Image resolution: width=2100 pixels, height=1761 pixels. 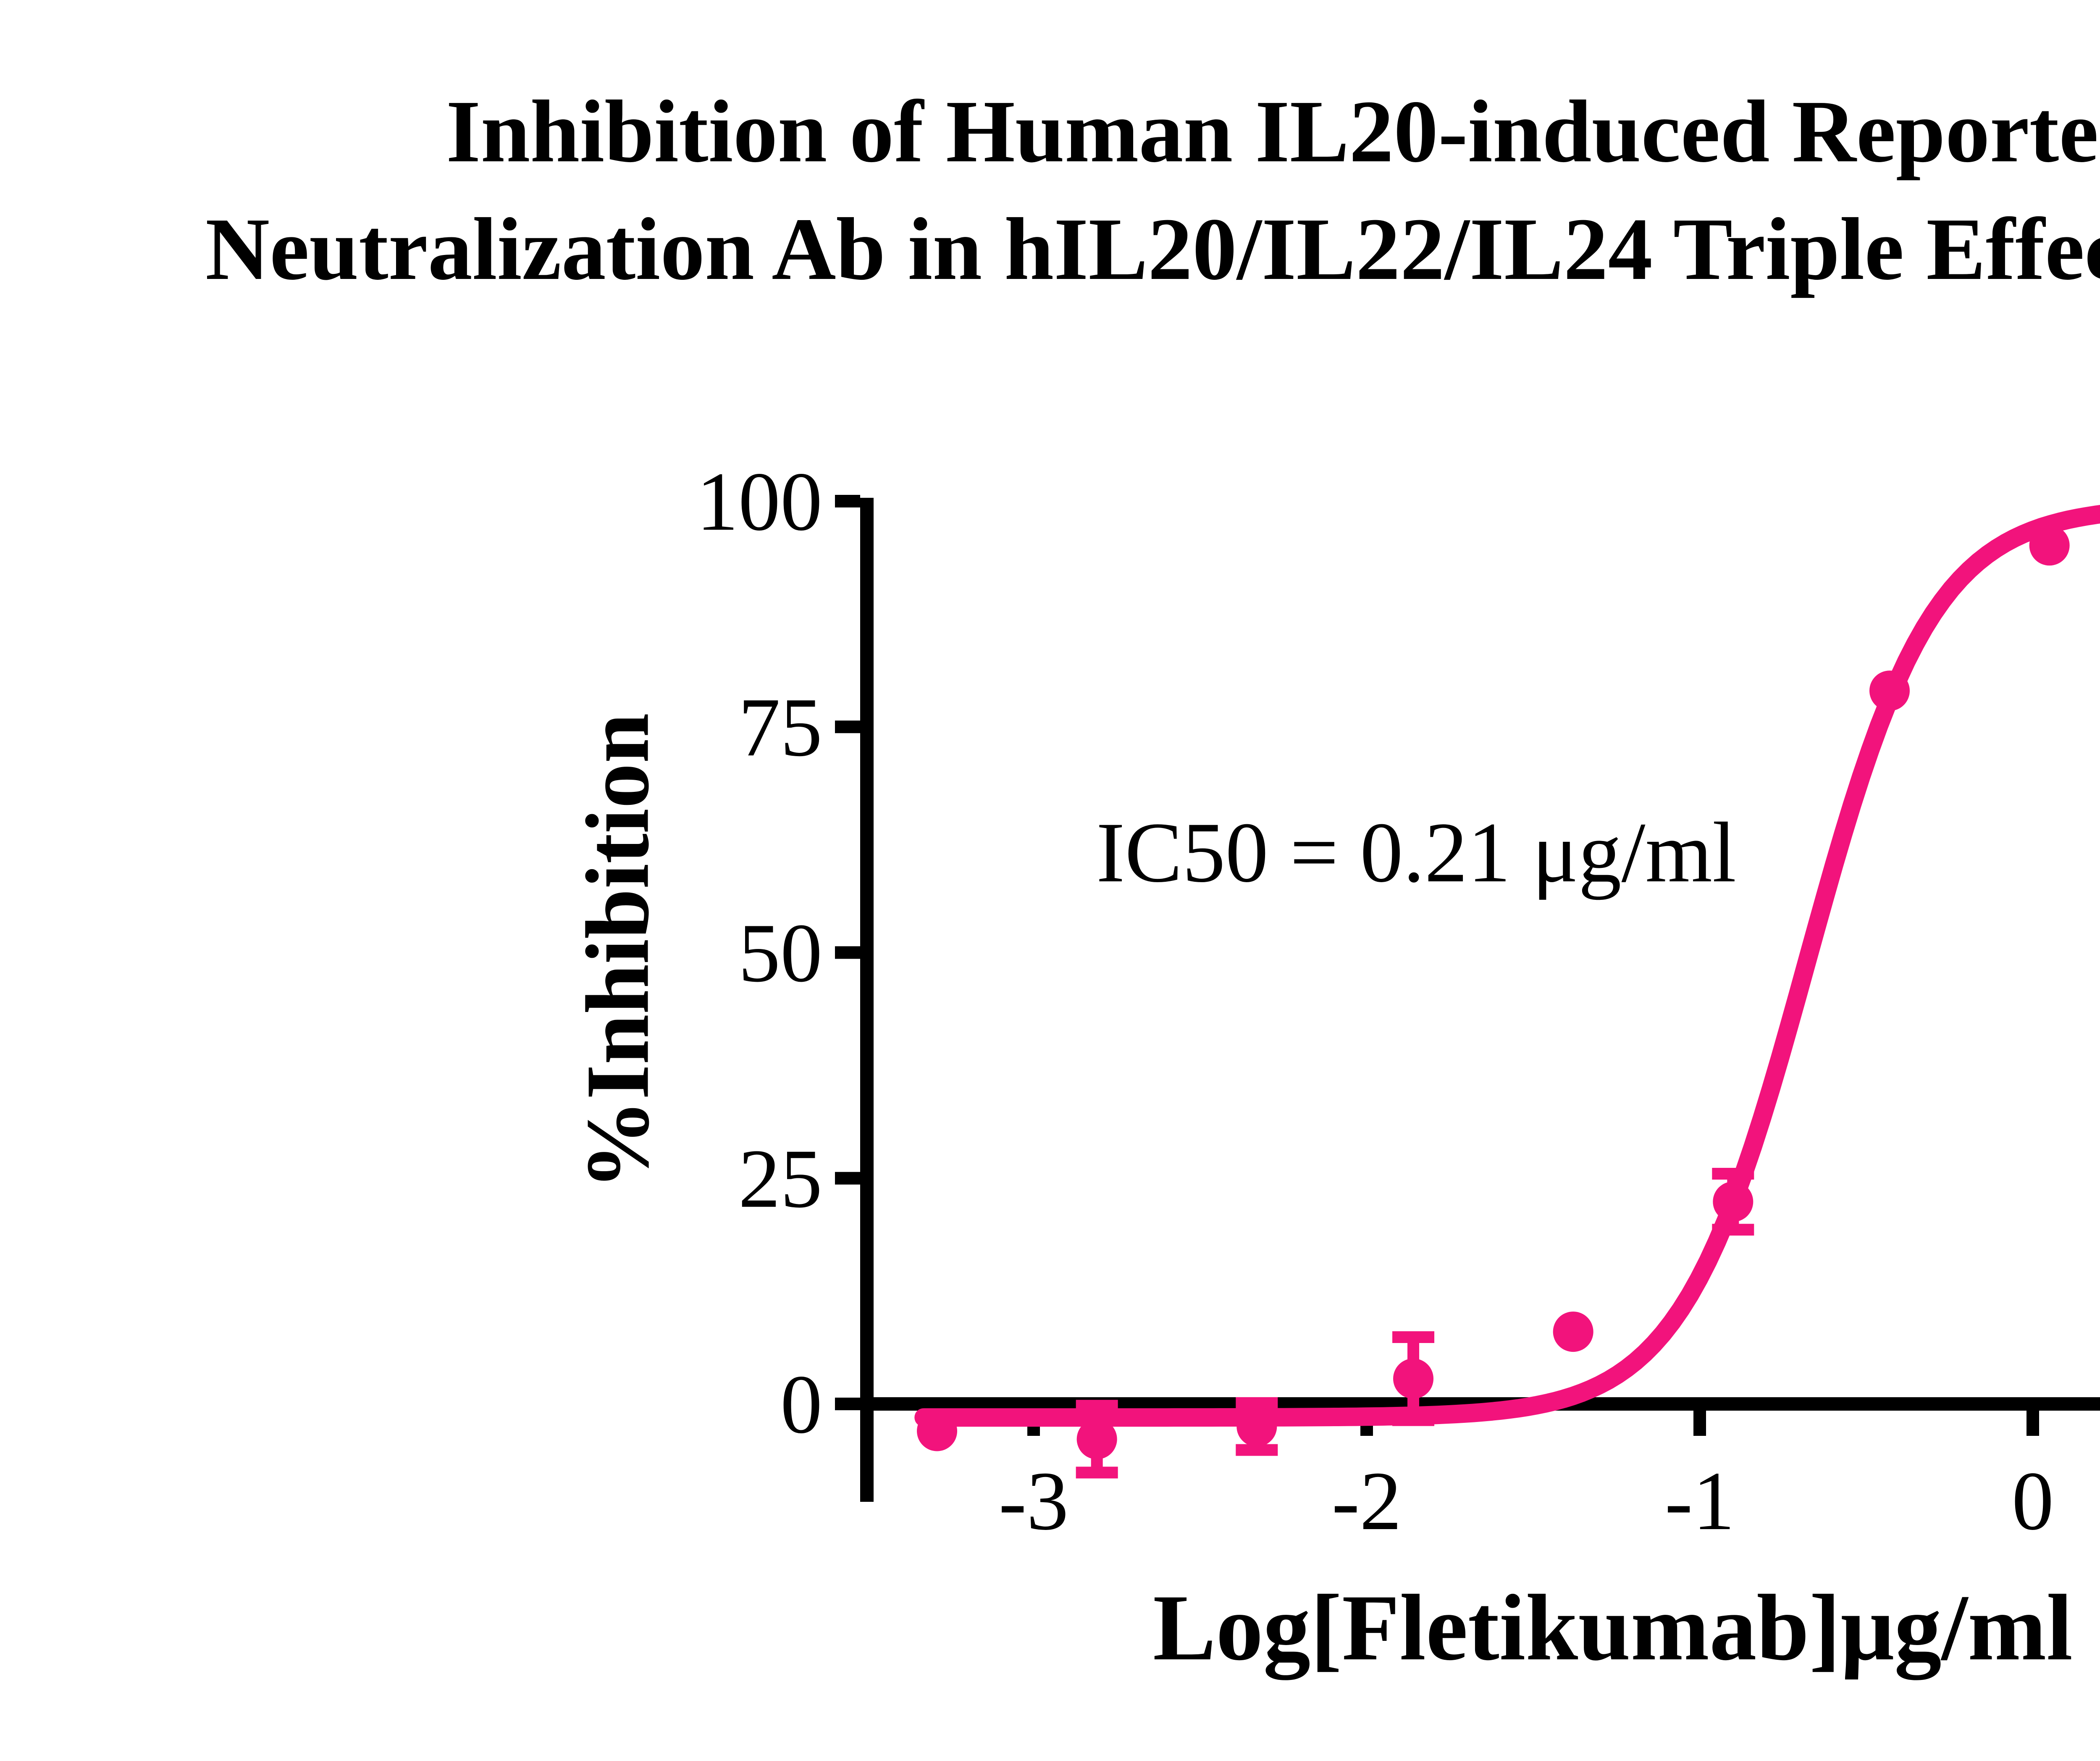 I want to click on y-tick-label: 50, so click(x=780, y=953).